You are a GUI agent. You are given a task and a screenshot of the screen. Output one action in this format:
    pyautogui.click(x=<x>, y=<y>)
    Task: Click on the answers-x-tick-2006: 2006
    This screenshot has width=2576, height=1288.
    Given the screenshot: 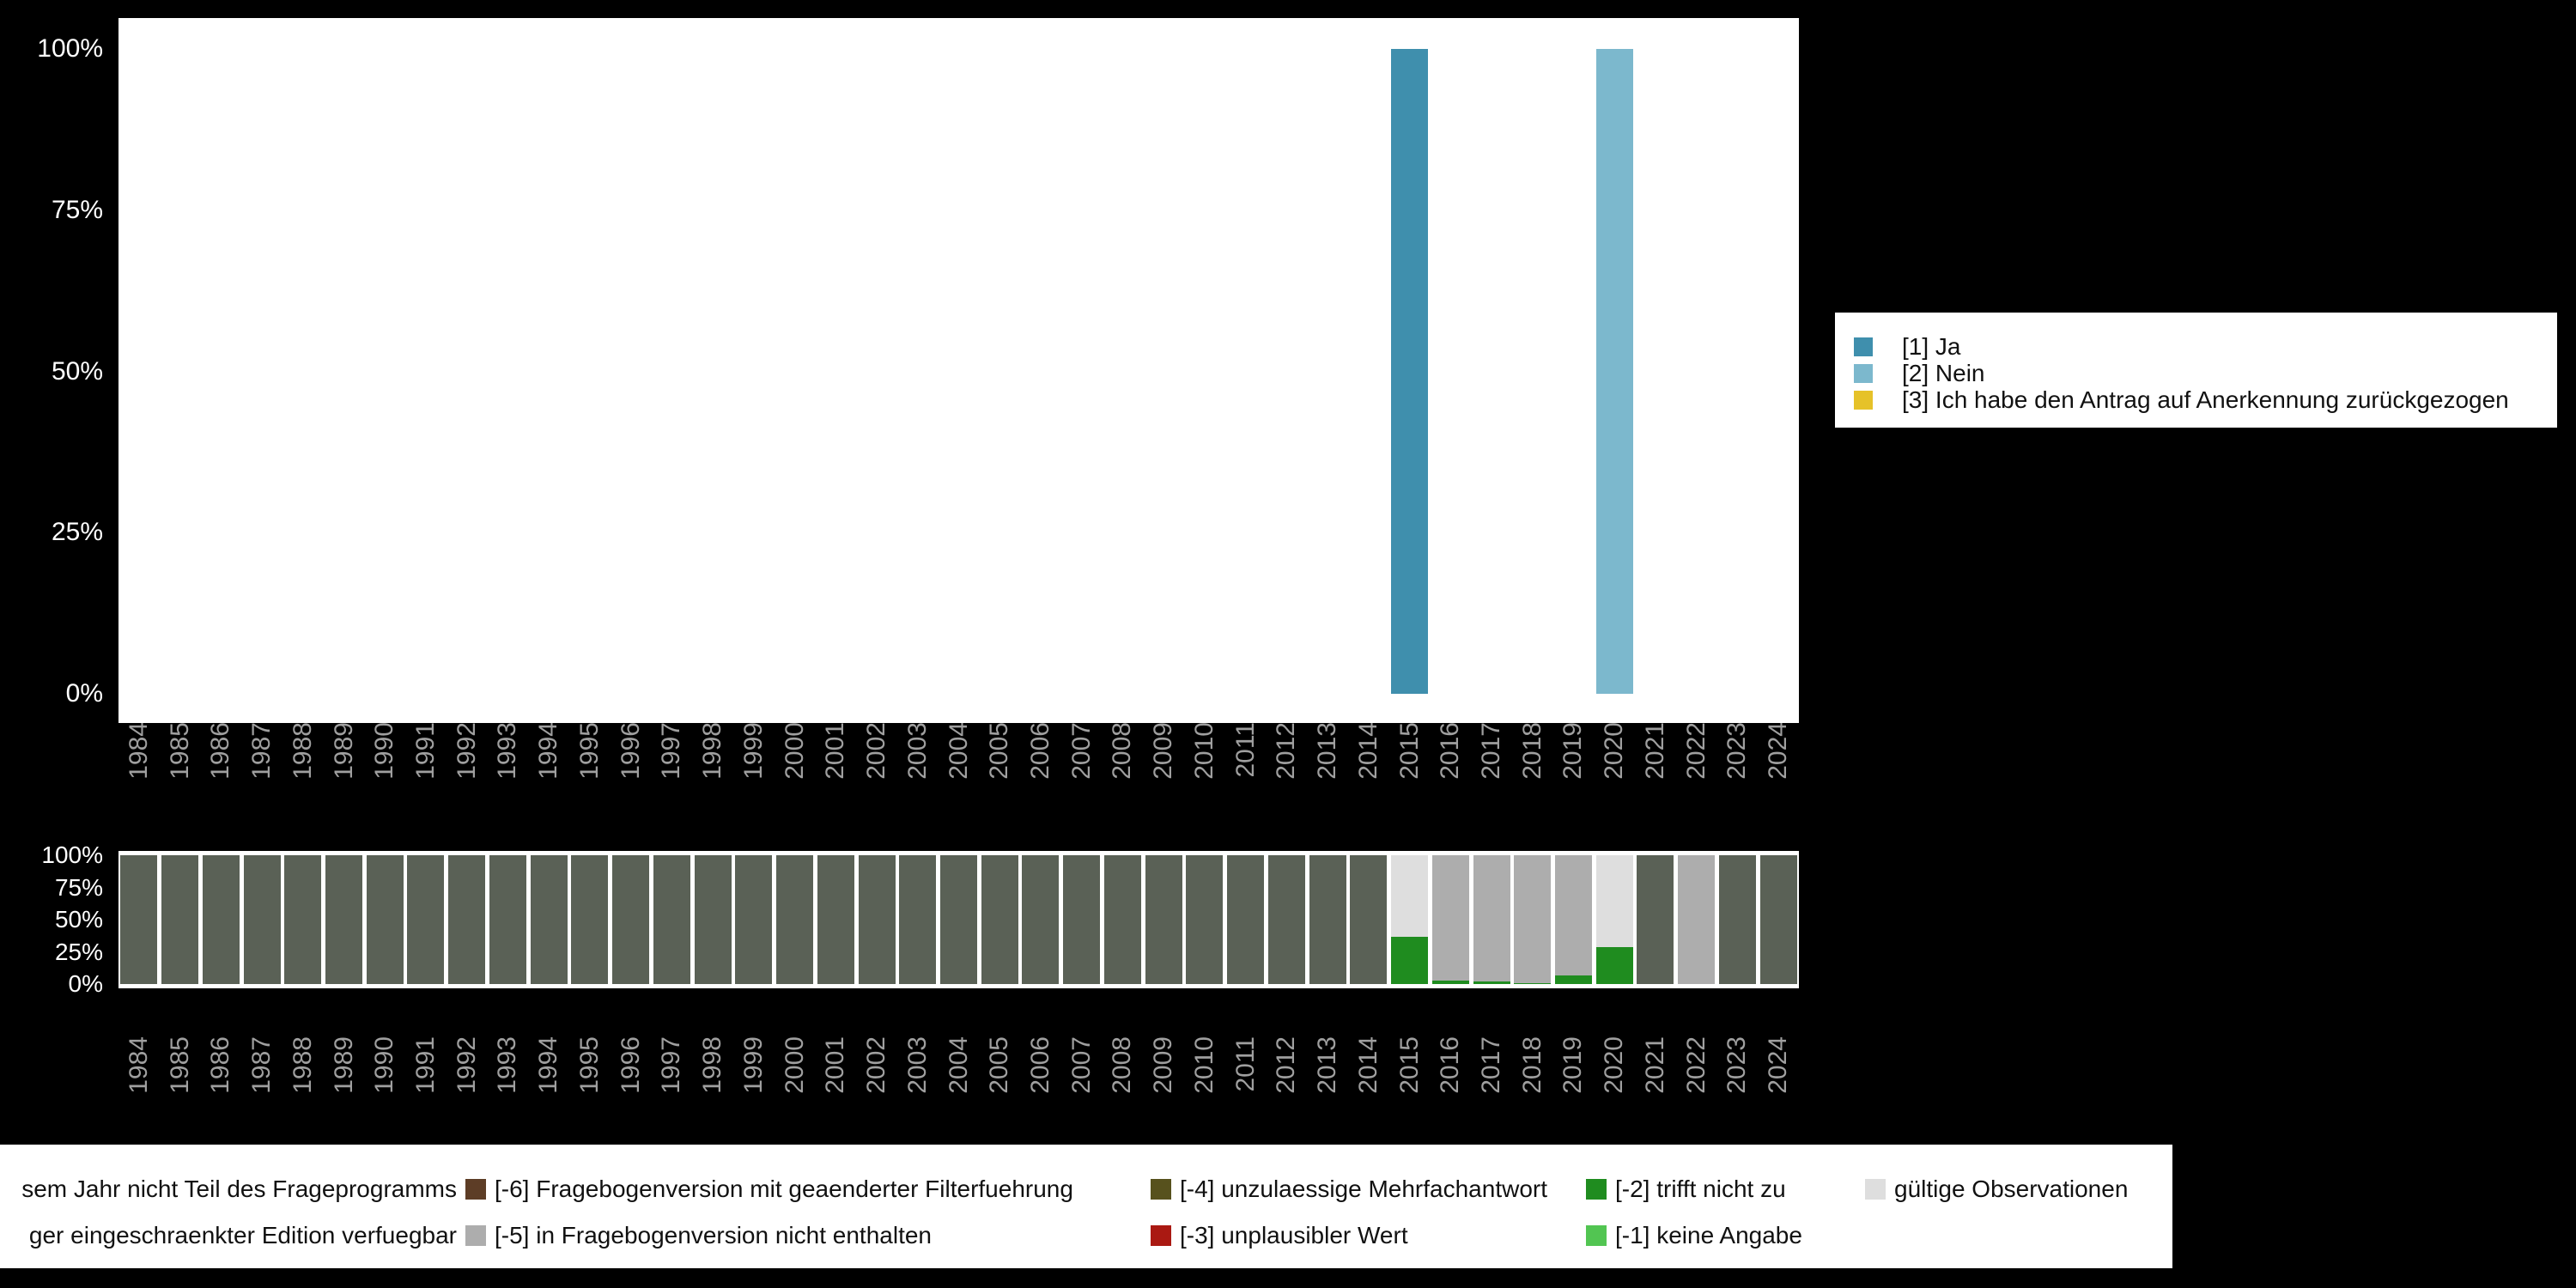 What is the action you would take?
    pyautogui.click(x=1039, y=751)
    